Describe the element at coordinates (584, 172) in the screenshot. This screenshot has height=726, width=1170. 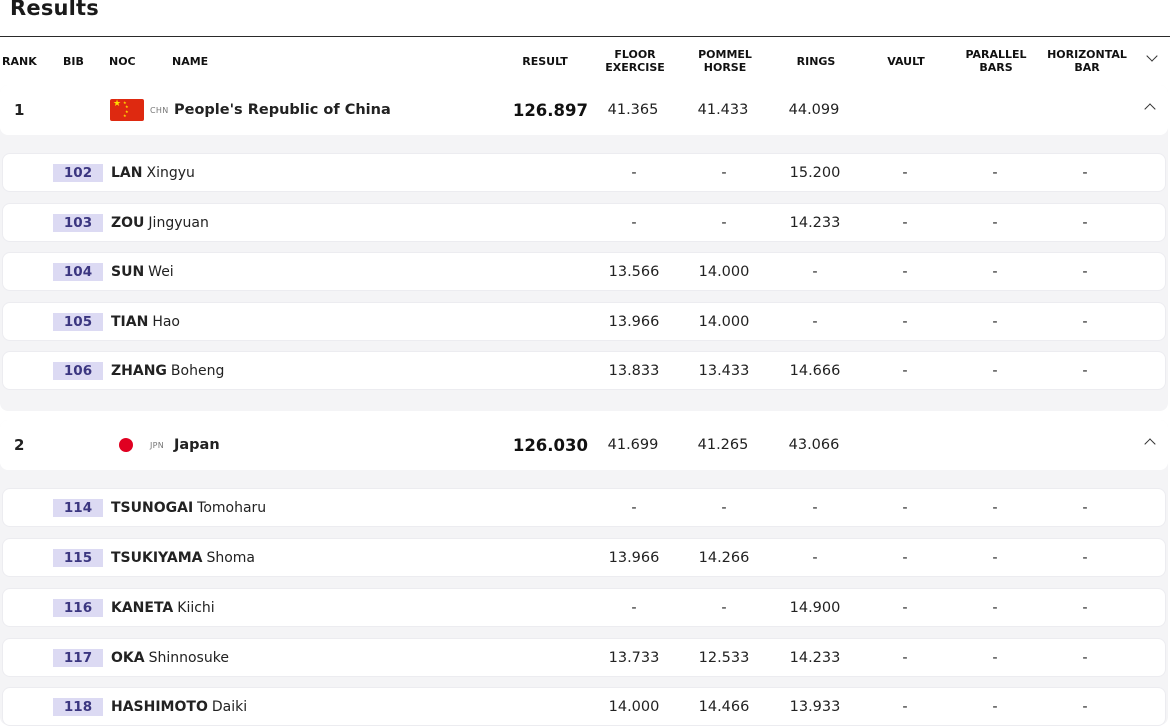
I see `athlete-row: 102 LAN Xingyu - - 15.200 - - -` at that location.